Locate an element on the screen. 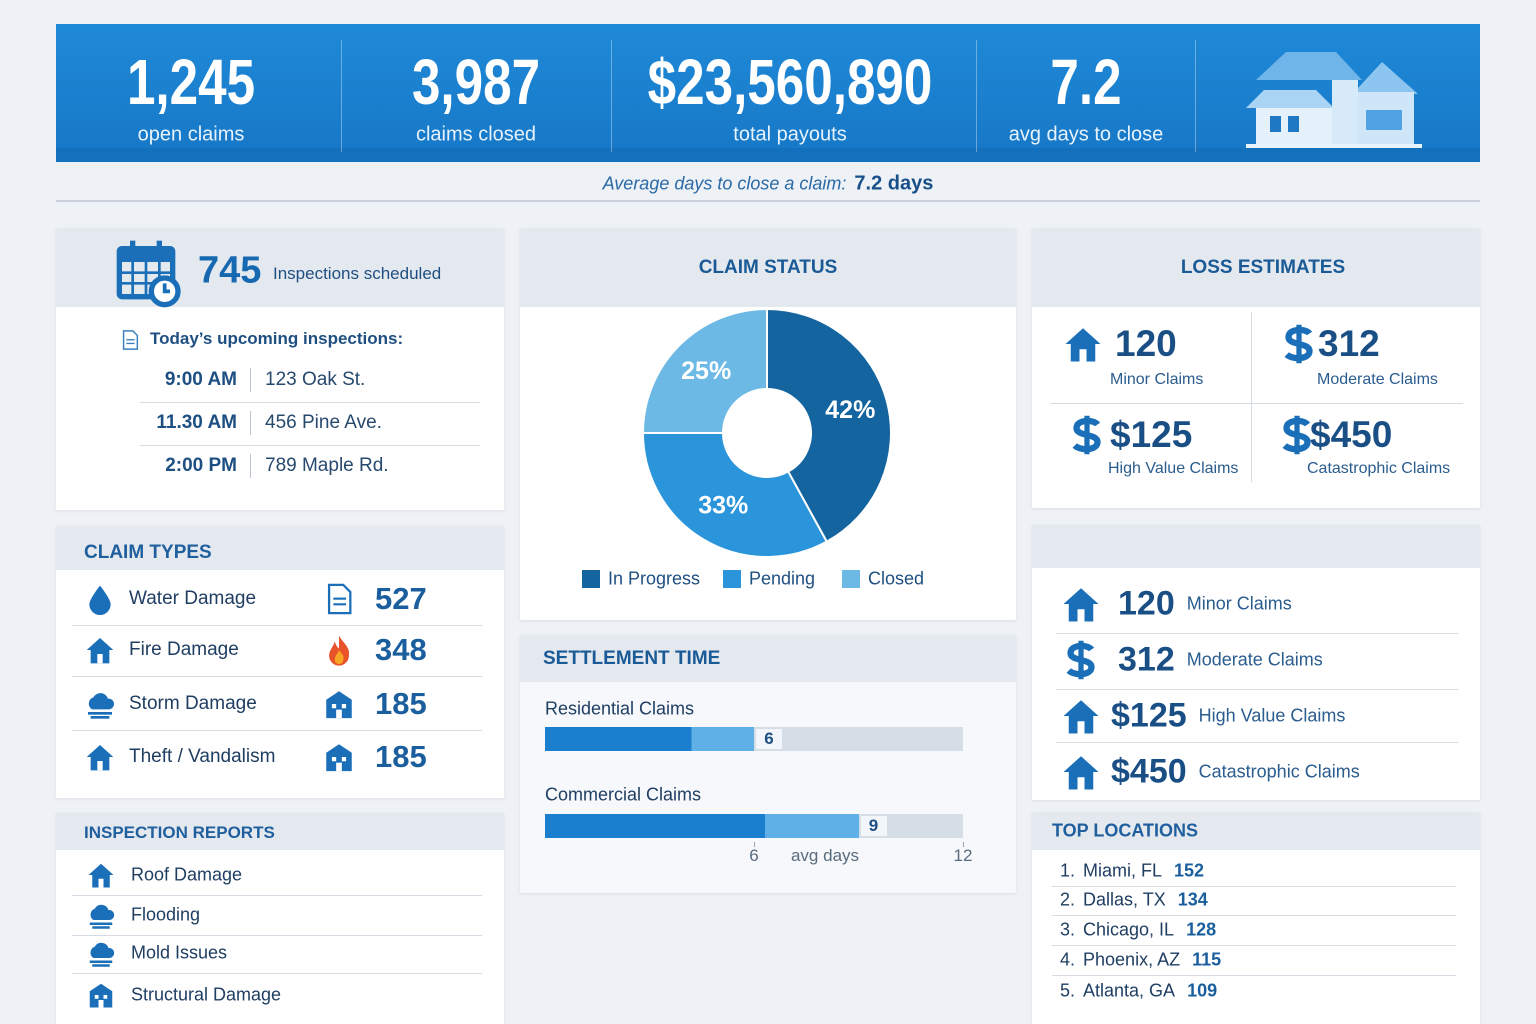  loss-row: $450 Catastrophic Claims is located at coordinates (1235, 772).